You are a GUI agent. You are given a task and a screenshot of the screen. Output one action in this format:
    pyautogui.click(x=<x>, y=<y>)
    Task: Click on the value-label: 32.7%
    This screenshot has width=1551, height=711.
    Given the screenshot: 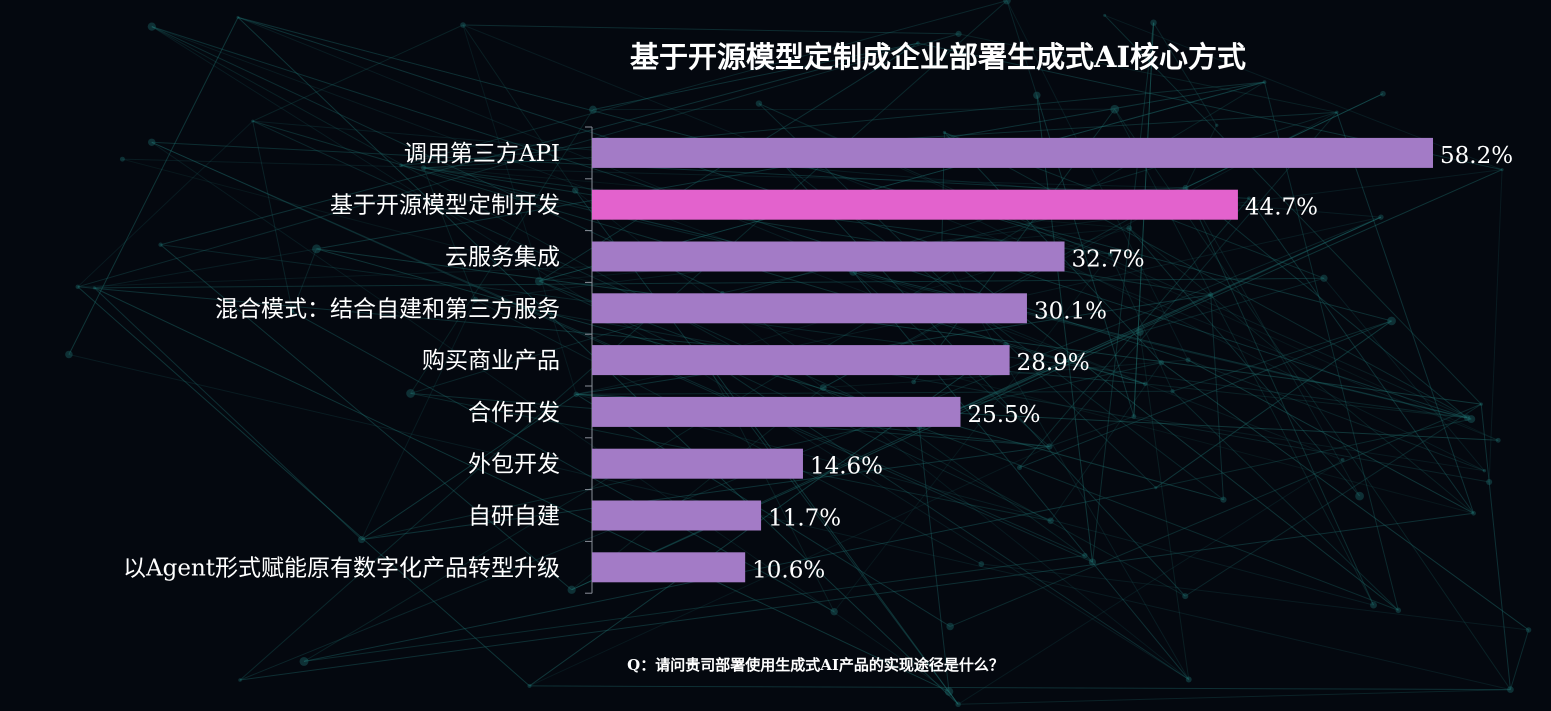 What is the action you would take?
    pyautogui.click(x=1108, y=260)
    